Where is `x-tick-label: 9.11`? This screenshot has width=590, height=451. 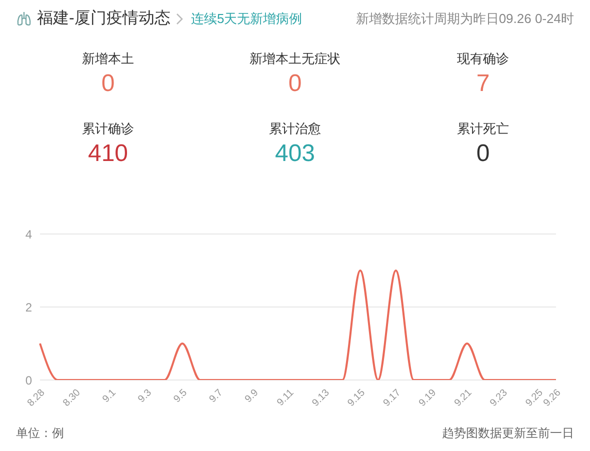
x-tick-label: 9.11 is located at coordinates (286, 397).